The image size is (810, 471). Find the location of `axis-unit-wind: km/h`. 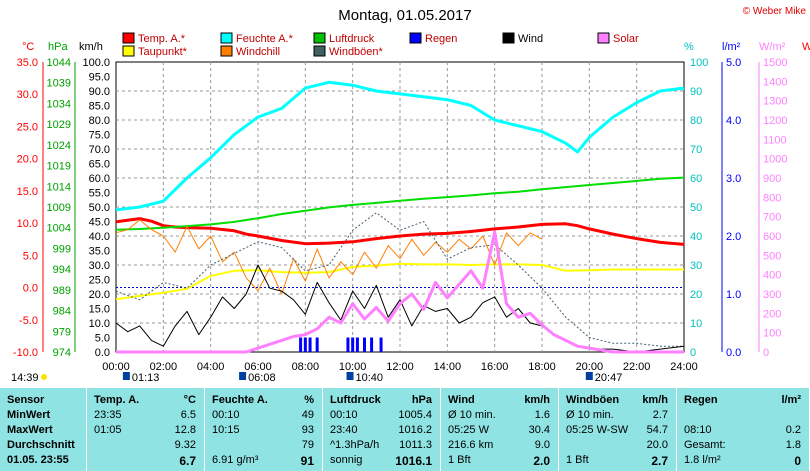

axis-unit-wind: km/h is located at coordinates (91, 47).